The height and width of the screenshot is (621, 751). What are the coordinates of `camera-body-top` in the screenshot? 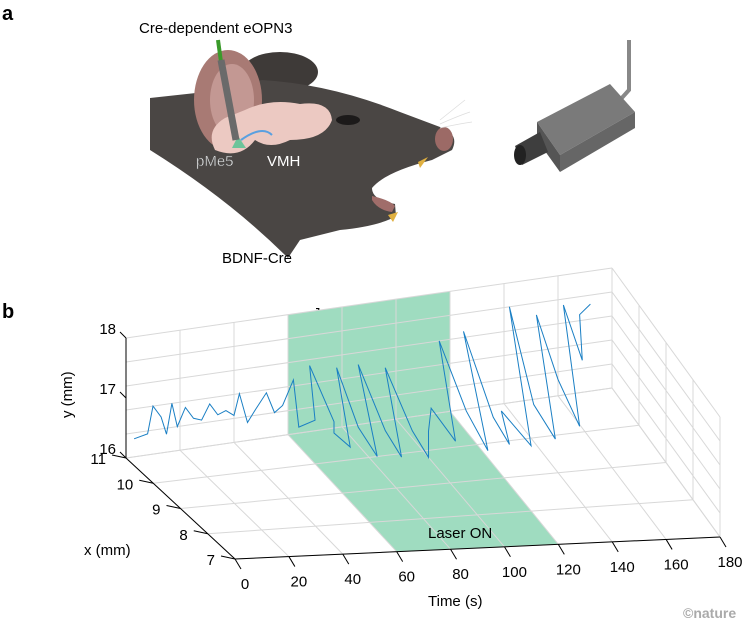 It's located at (586, 119).